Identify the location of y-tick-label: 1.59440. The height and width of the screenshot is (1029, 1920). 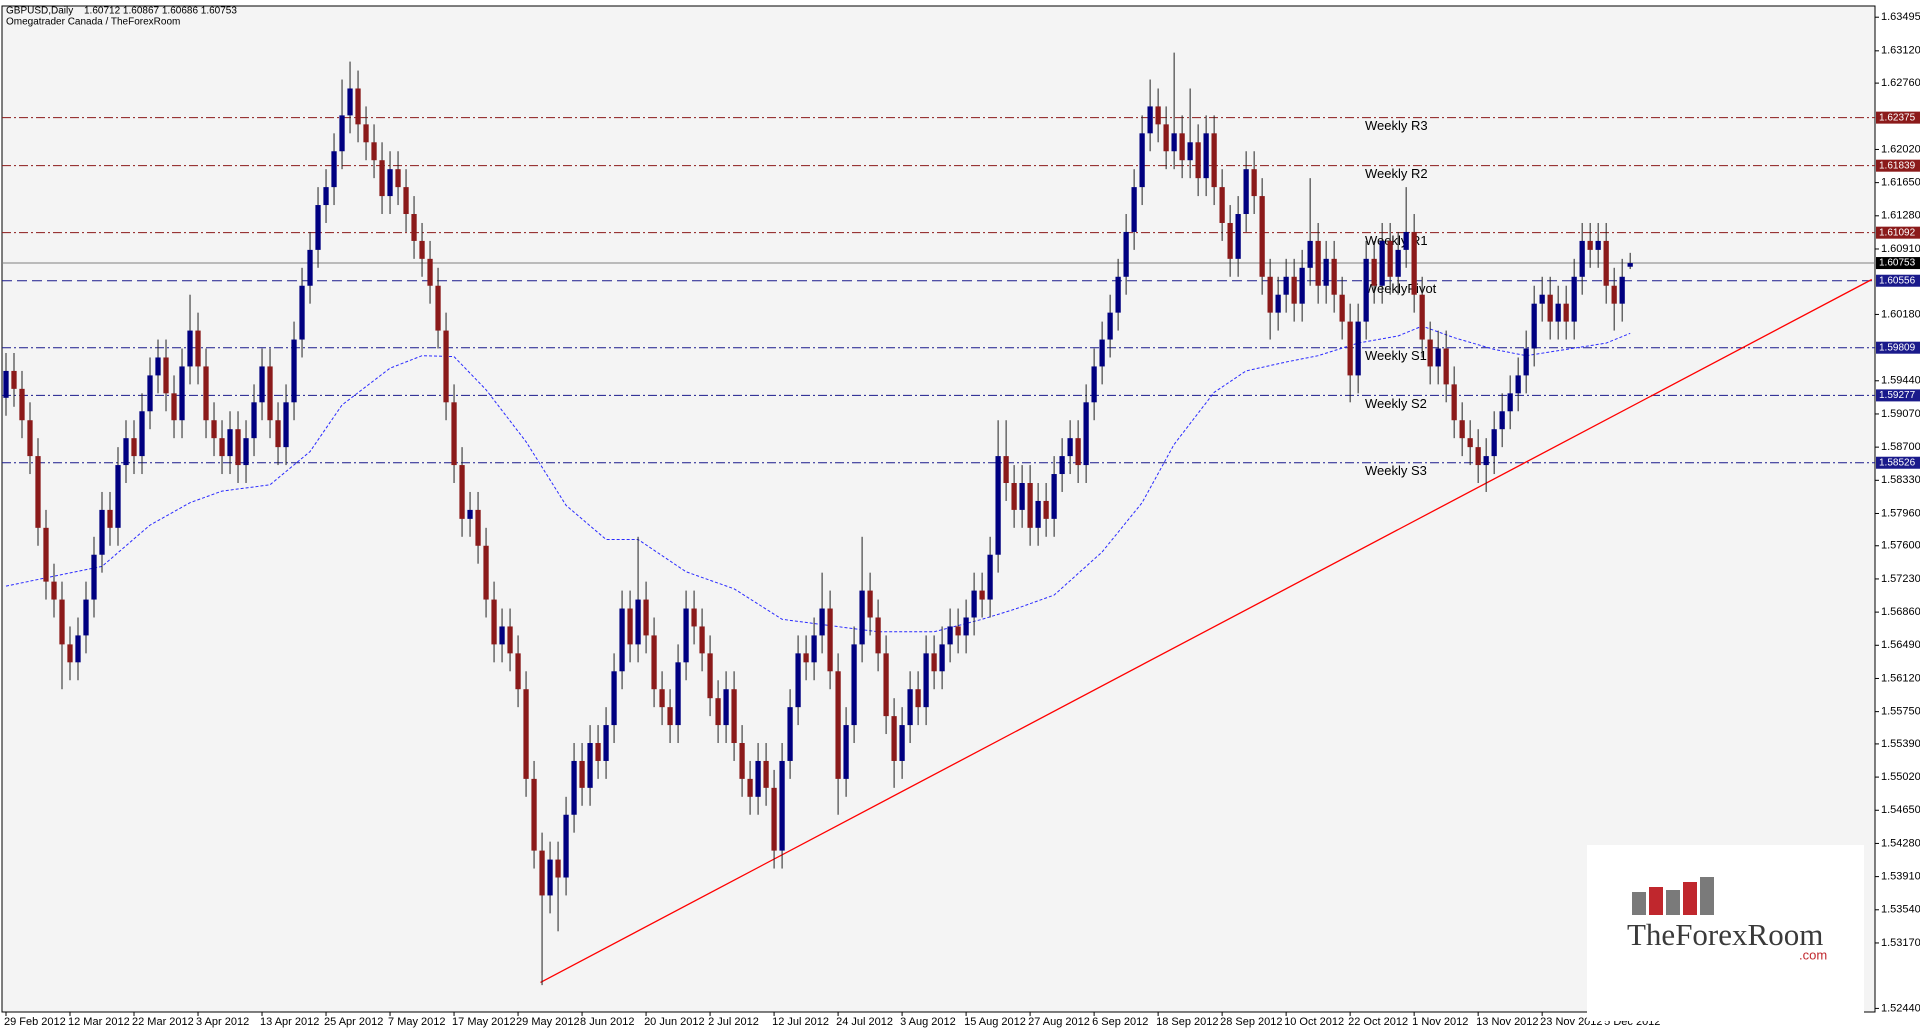
(1900, 381).